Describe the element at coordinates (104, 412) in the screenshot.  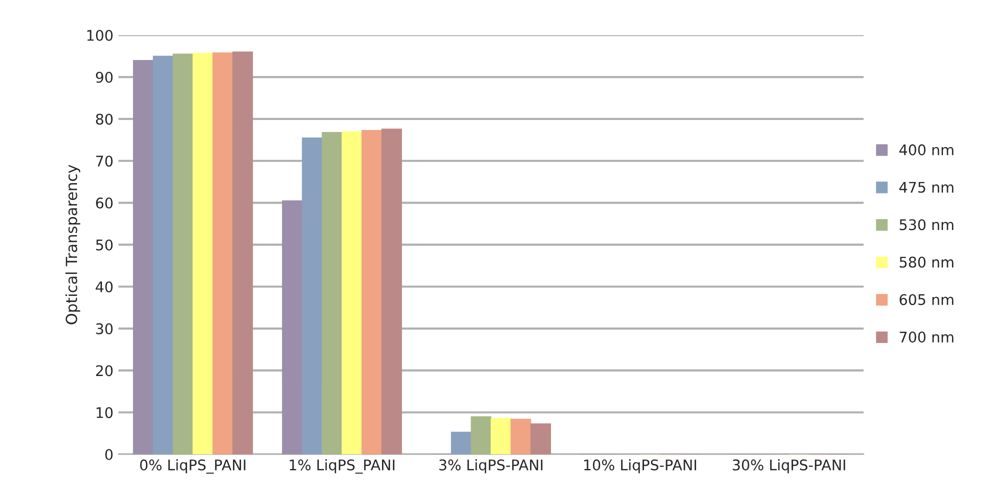
I see `y-tick-label: 10` at that location.